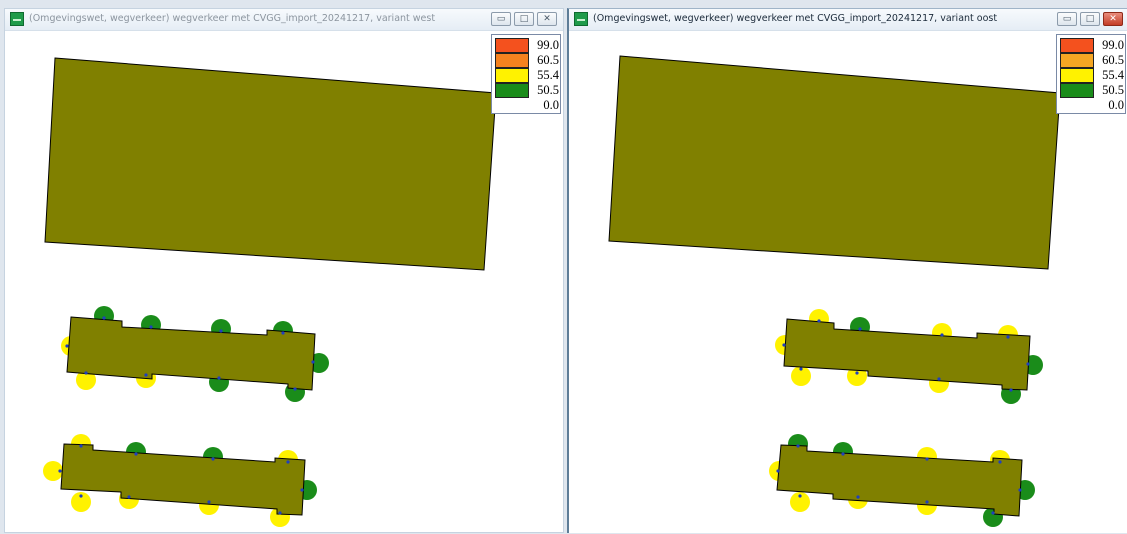 This screenshot has width=1127, height=534. I want to click on legend-west: 99.0 60.5 55.4 50.5 0.0, so click(526, 74).